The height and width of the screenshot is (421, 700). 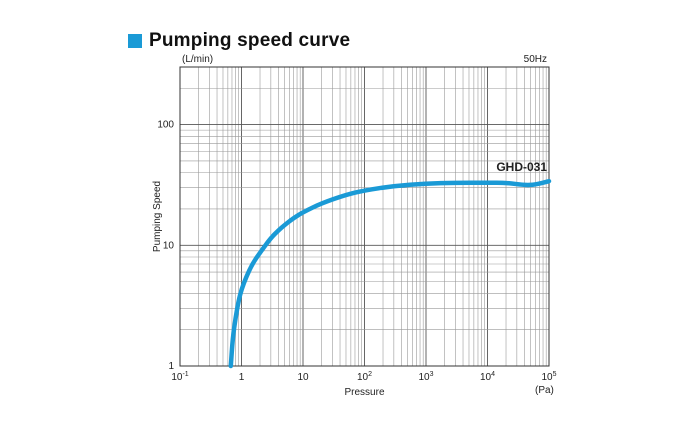 What do you see at coordinates (242, 377) in the screenshot?
I see `x-tick-label: 1` at bounding box center [242, 377].